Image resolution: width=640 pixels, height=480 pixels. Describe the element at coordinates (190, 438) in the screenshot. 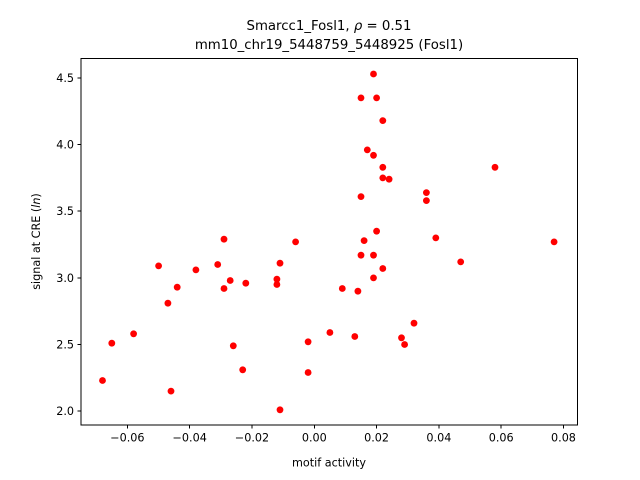

I see `x-tick-label: −0.04` at that location.